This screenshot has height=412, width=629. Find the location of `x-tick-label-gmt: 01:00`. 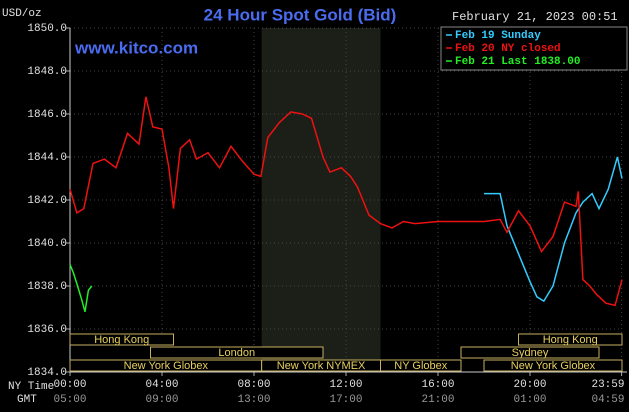

x-tick-label-gmt: 01:00 is located at coordinates (529, 400).